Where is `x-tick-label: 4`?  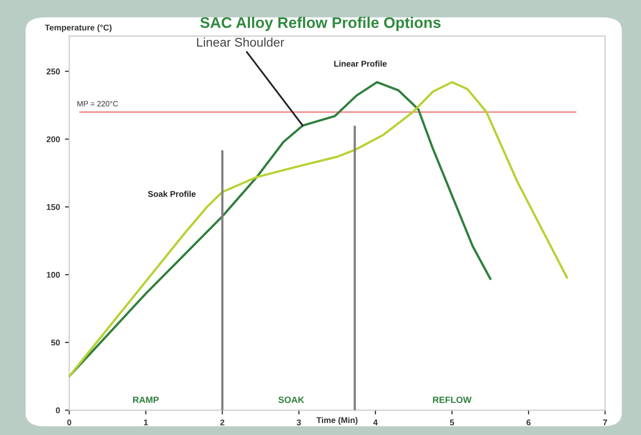
x-tick-label: 4 is located at coordinates (375, 423).